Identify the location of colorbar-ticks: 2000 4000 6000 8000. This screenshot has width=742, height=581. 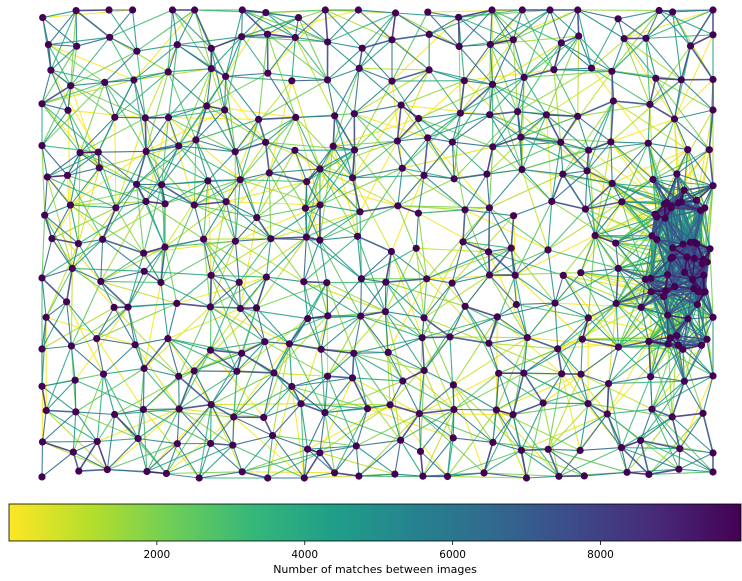
(379, 551).